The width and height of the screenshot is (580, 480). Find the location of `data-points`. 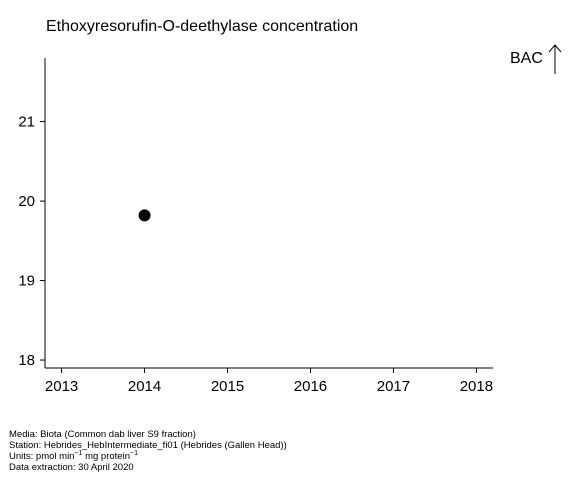

data-points is located at coordinates (144, 215).